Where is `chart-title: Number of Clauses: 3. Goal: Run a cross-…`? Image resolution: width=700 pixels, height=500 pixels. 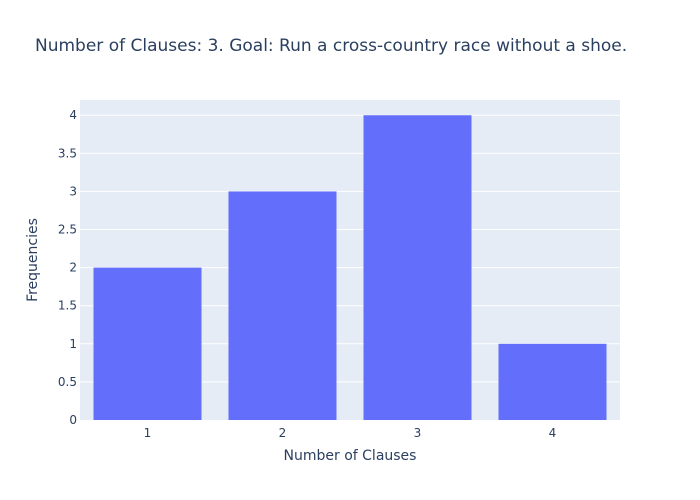
chart-title: Number of Clauses: 3. Goal: Run a cross-… is located at coordinates (331, 46).